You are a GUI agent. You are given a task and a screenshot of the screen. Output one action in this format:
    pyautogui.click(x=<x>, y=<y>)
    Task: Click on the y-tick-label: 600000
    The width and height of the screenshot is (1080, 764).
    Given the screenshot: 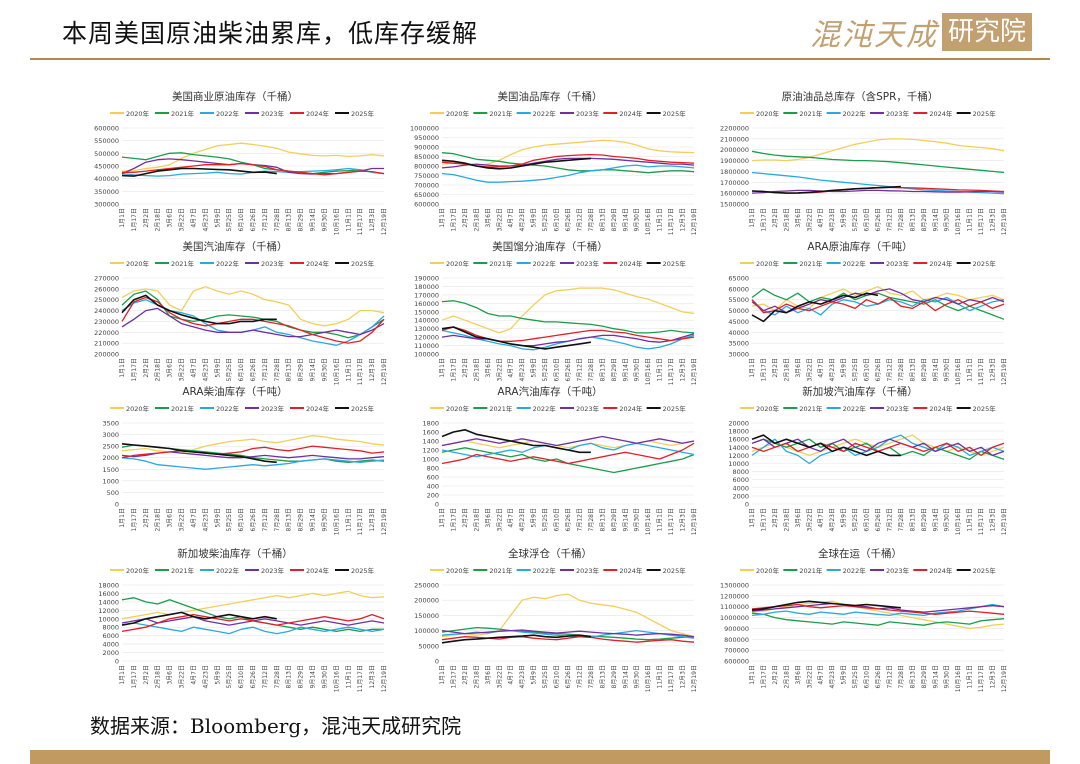 What is the action you would take?
    pyautogui.click(x=736, y=662)
    